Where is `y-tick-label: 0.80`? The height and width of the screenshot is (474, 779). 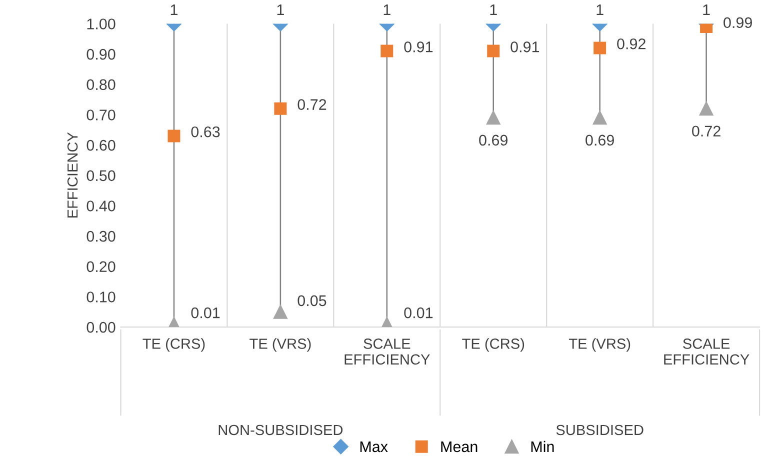 y-tick-label: 0.80 is located at coordinates (101, 84).